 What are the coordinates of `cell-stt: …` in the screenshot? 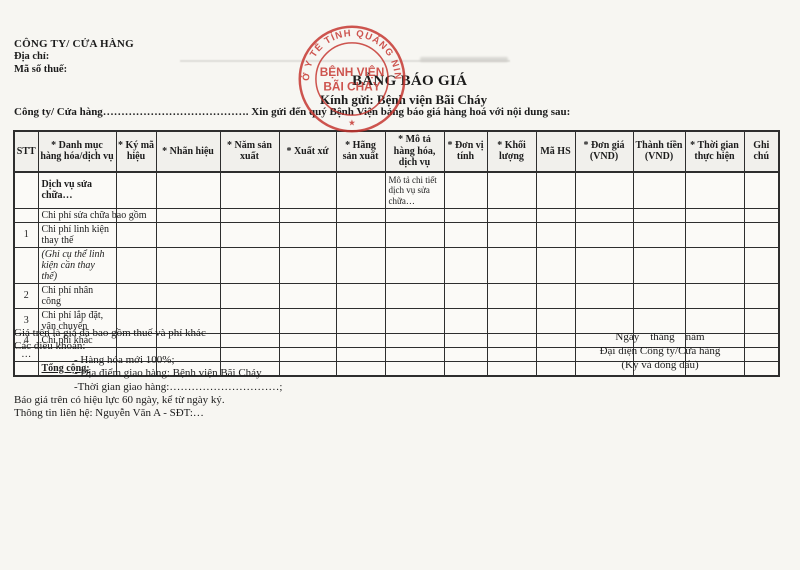 It's located at (26, 354).